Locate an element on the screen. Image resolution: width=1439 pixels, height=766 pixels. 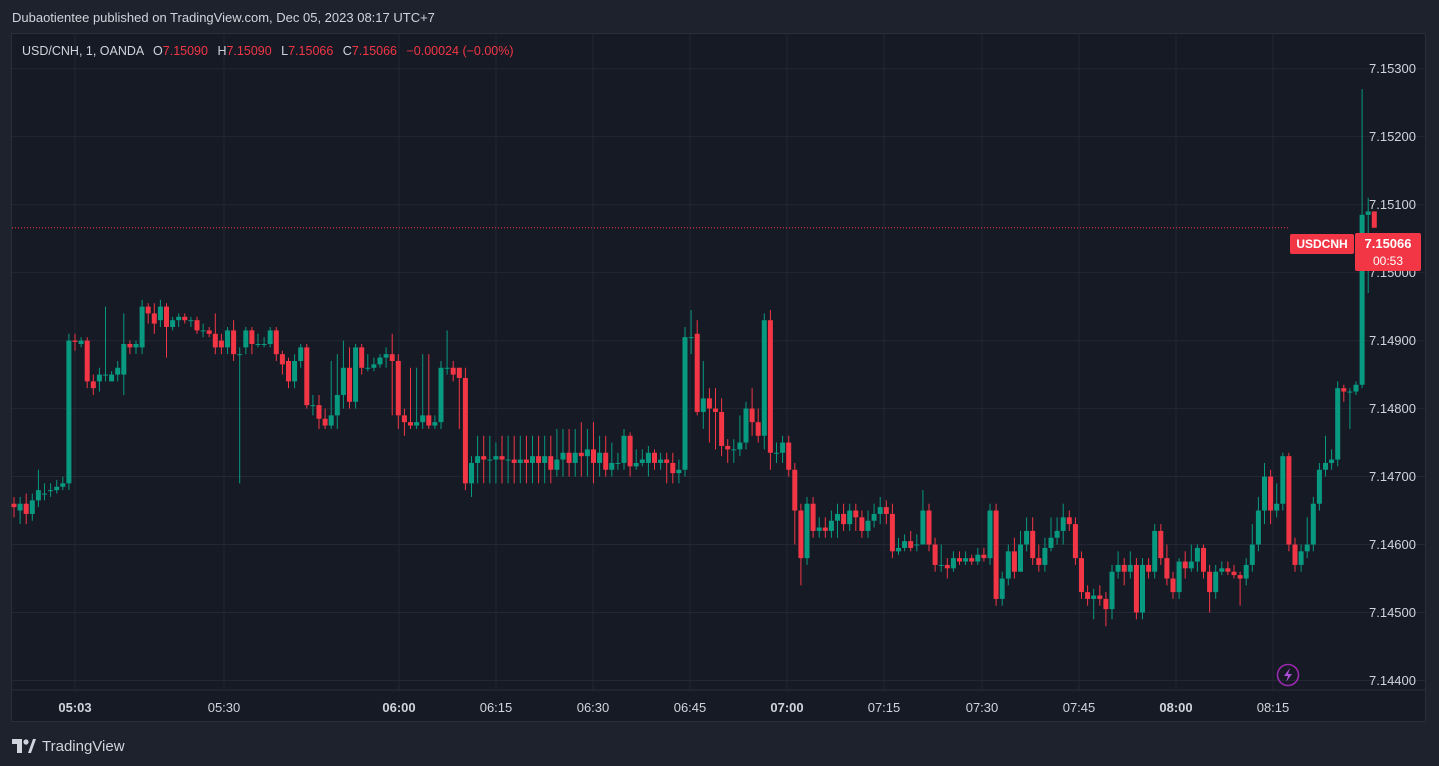
symbol-tag-bg is located at coordinates (1322, 244).